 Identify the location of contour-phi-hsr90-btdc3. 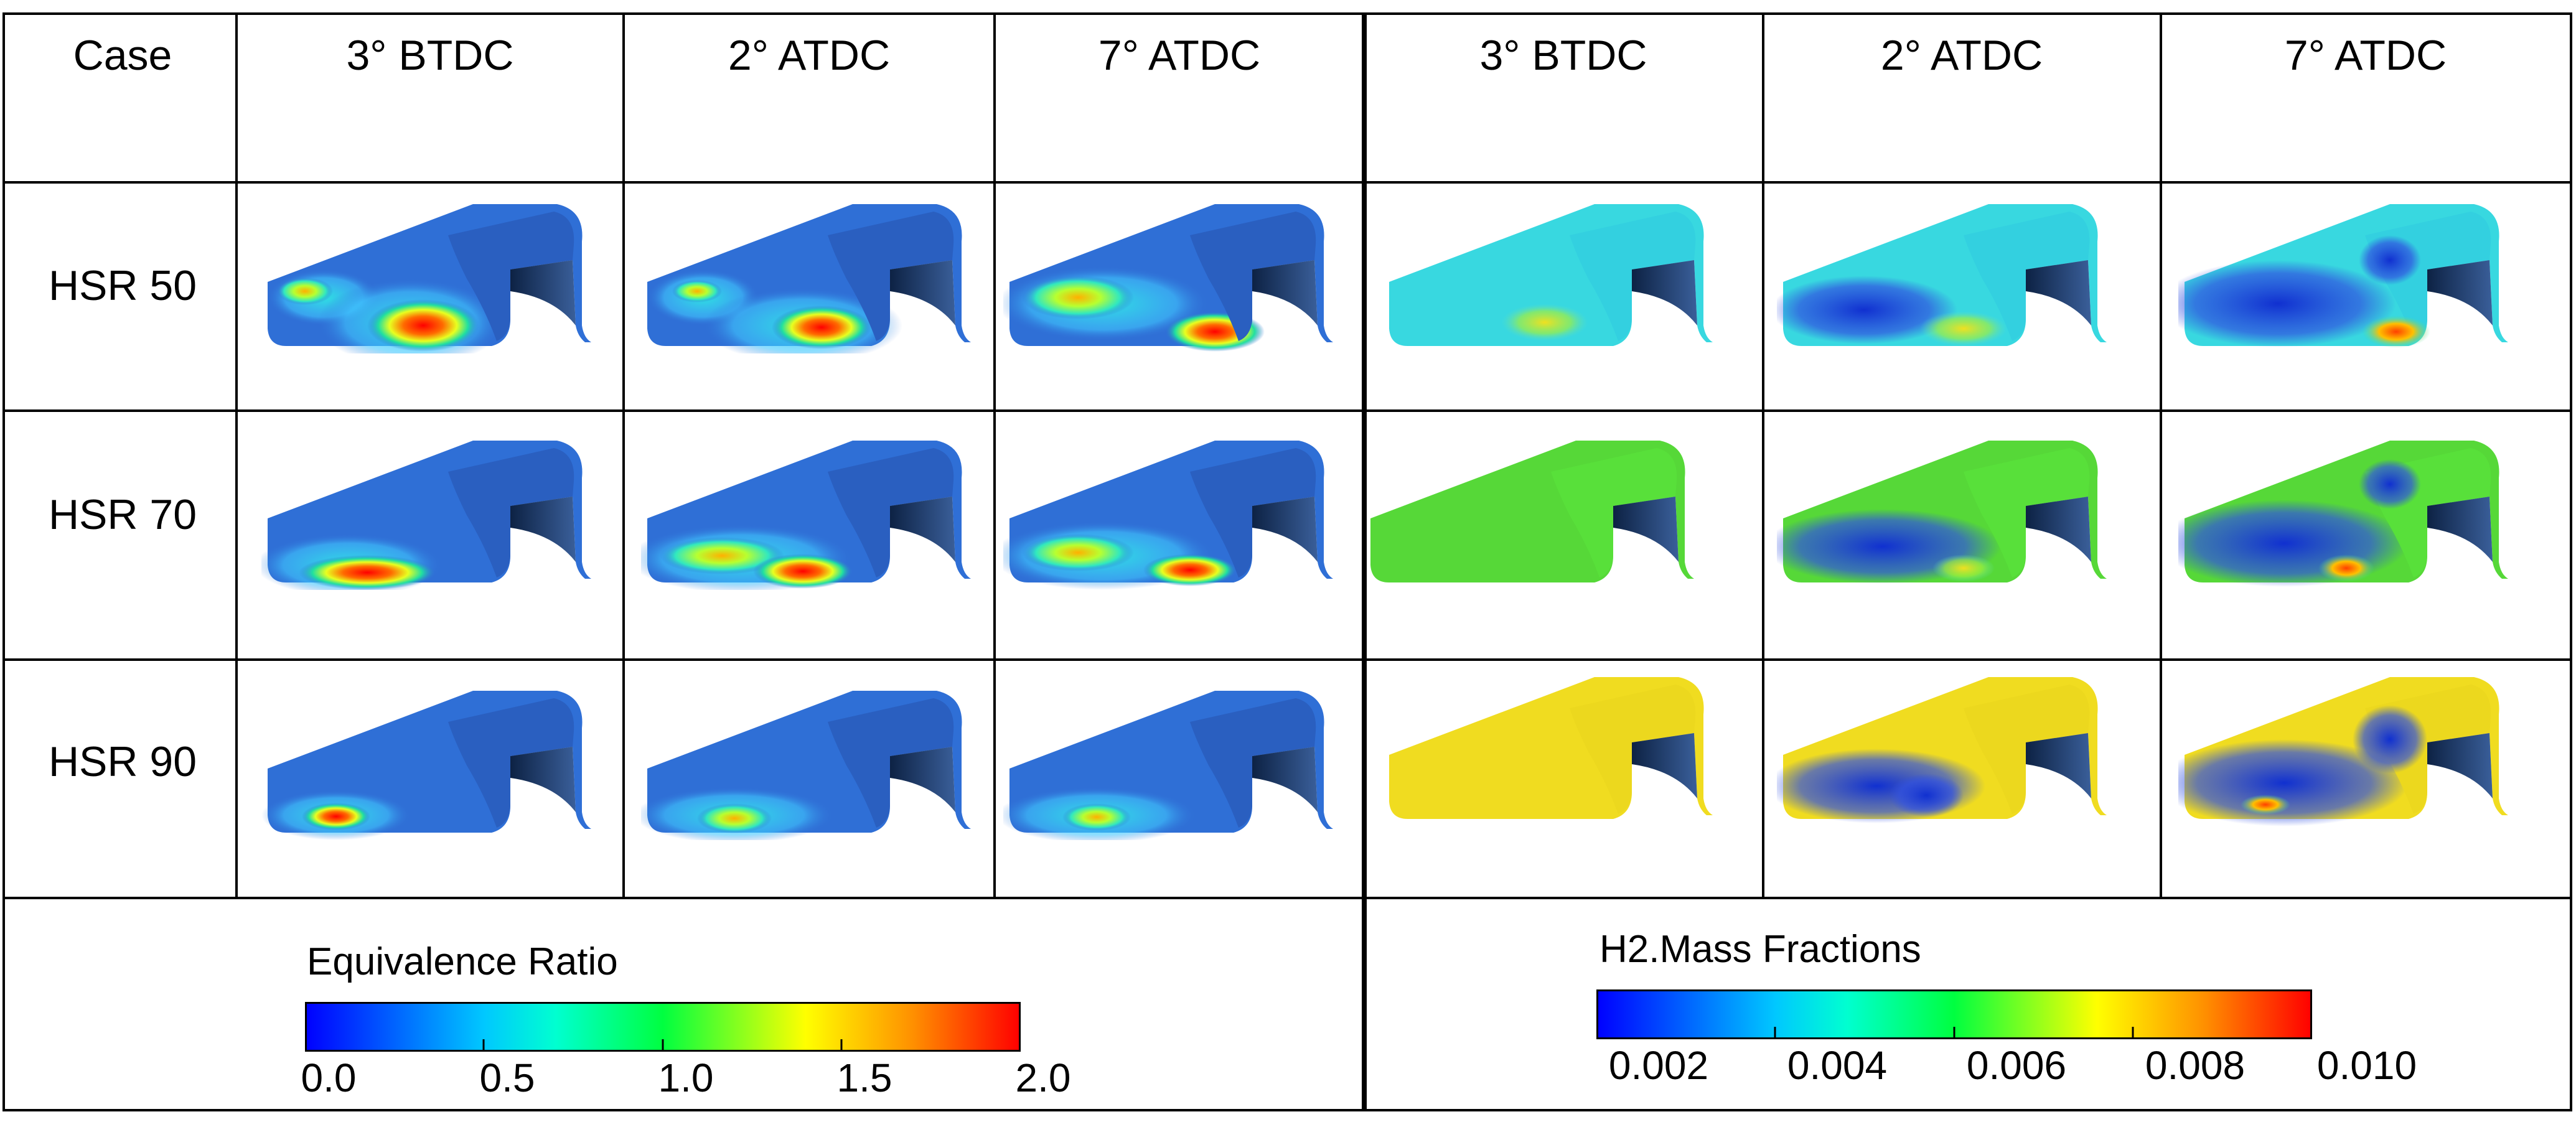
(426, 765).